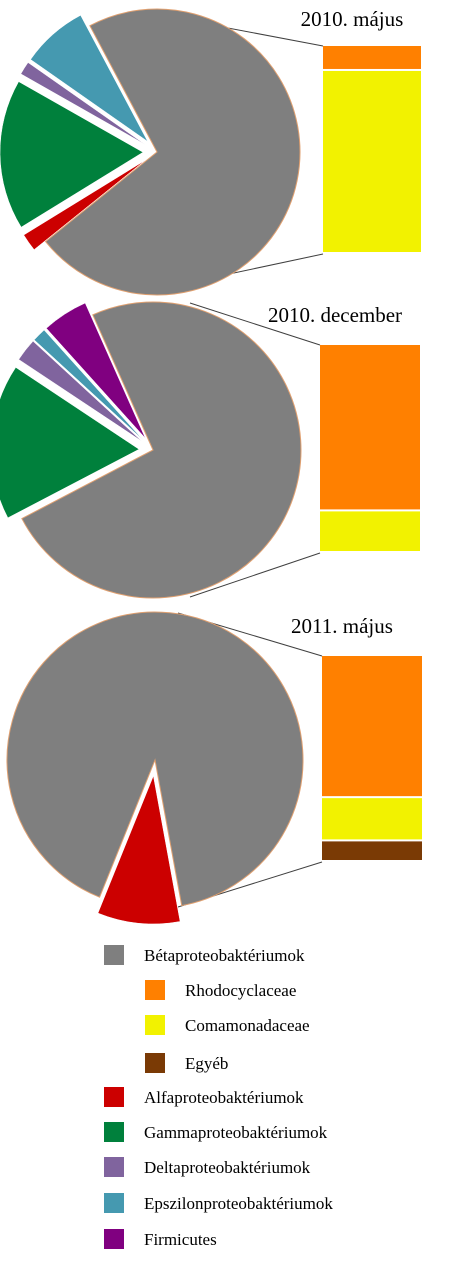  I want to click on connector-line-top, so click(255, 324).